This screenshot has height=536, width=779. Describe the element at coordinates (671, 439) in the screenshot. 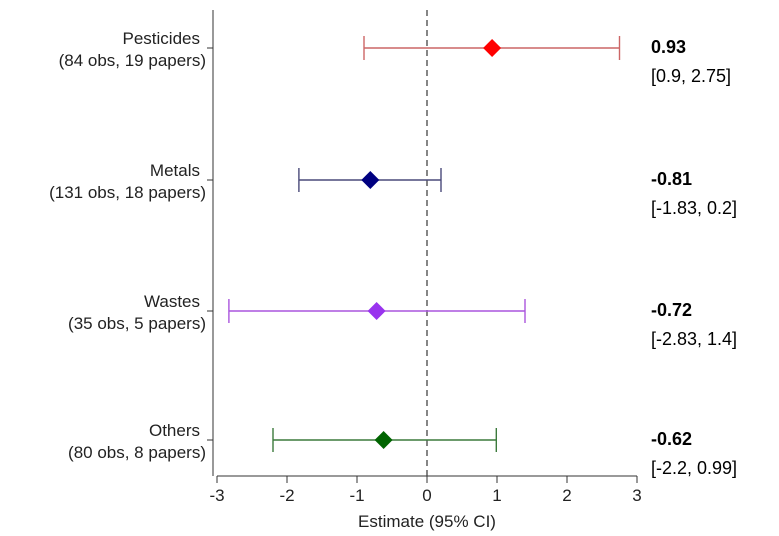

I see `estimate-value-others: -0.62` at that location.